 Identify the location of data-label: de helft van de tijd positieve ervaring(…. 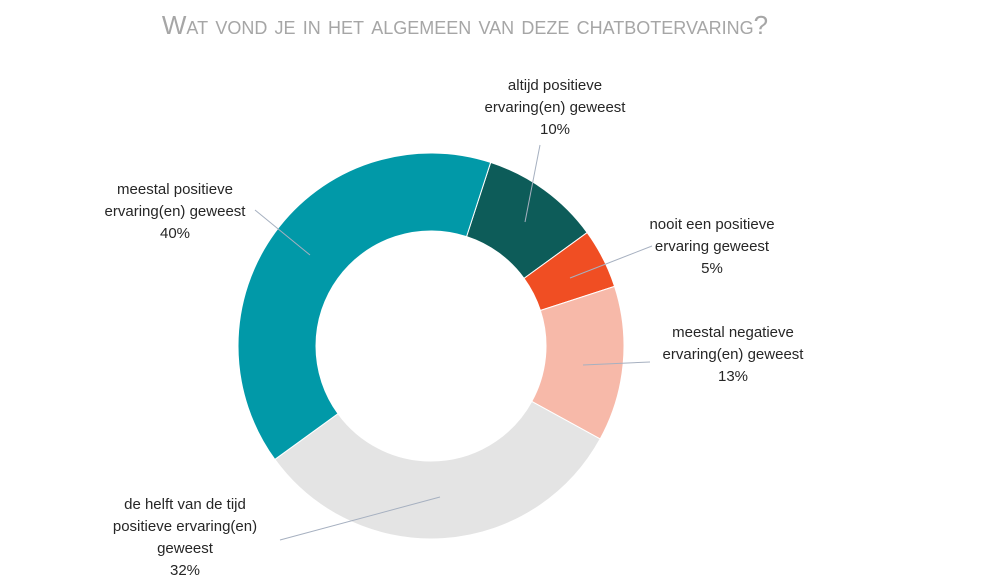
(185, 538).